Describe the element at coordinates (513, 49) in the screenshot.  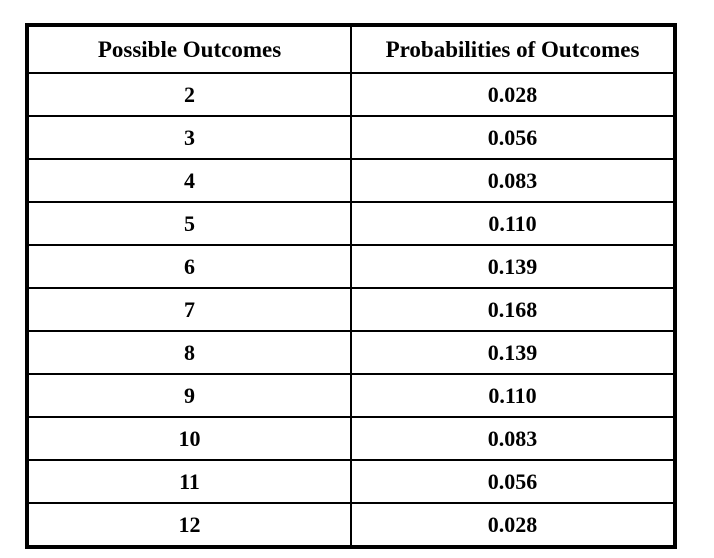
I see `column-header-probabilities: Probabilities of Outcomes` at that location.